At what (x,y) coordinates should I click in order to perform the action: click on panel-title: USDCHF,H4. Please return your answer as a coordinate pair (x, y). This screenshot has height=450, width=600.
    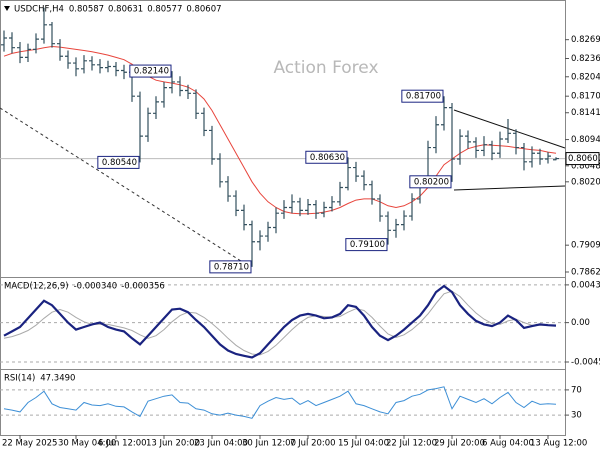
    Looking at the image, I should click on (39, 10).